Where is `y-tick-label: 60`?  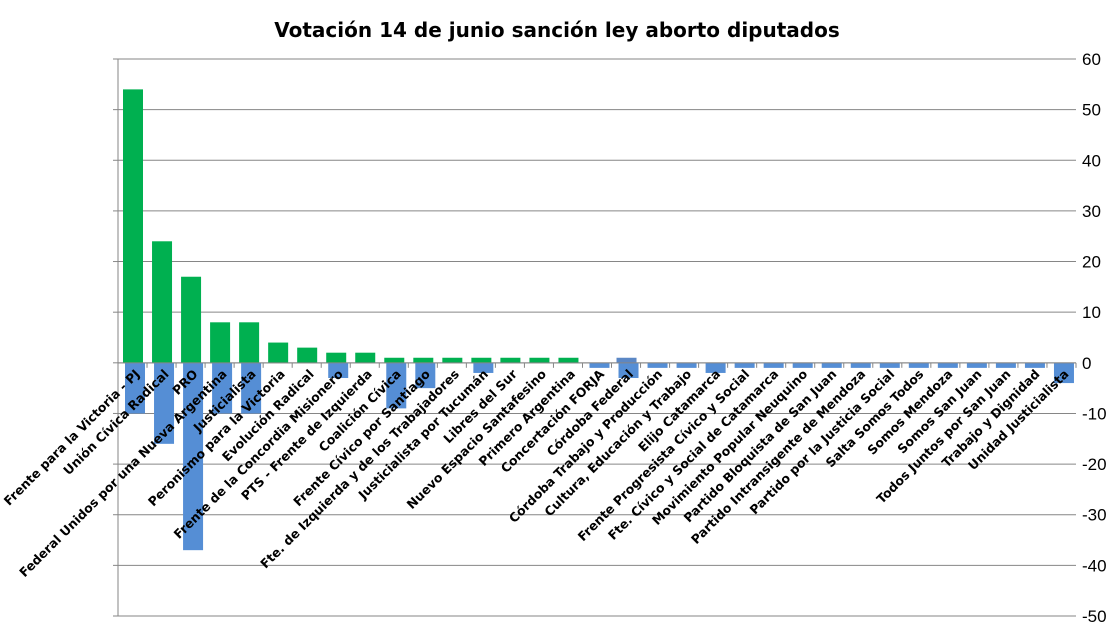 y-tick-label: 60 is located at coordinates (1091, 59).